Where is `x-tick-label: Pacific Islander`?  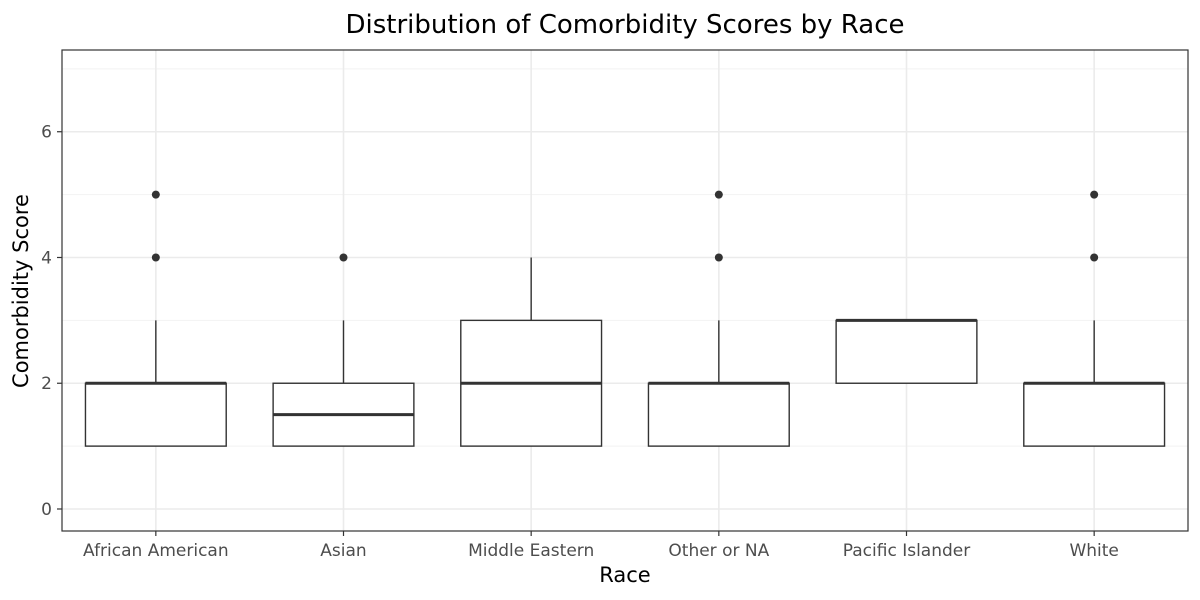 x-tick-label: Pacific Islander is located at coordinates (906, 551).